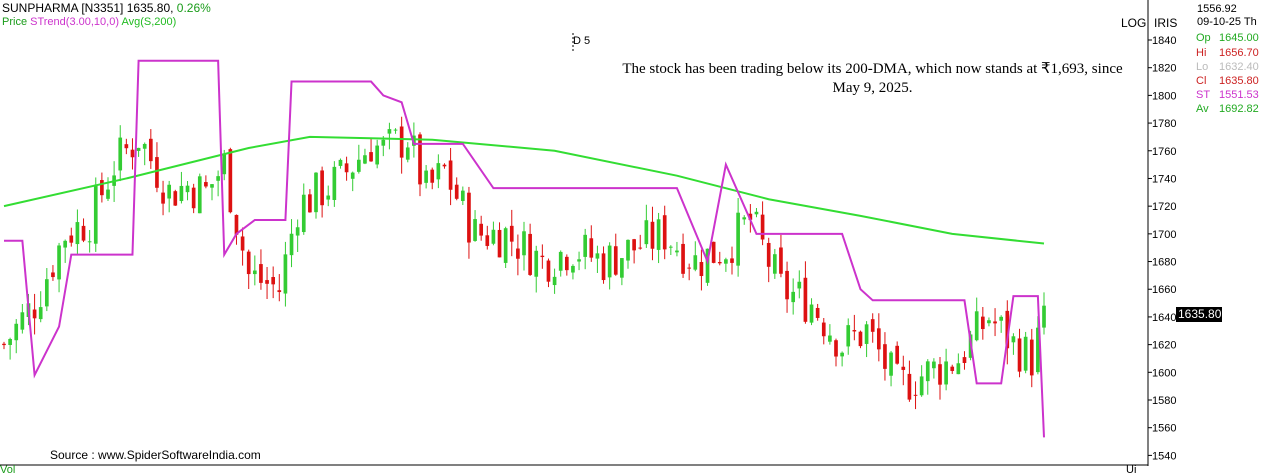 This screenshot has width=1266, height=476. Describe the element at coordinates (155, 455) in the screenshot. I see `source-credit: Source : www.SpiderSoftwareIndia.com` at that location.